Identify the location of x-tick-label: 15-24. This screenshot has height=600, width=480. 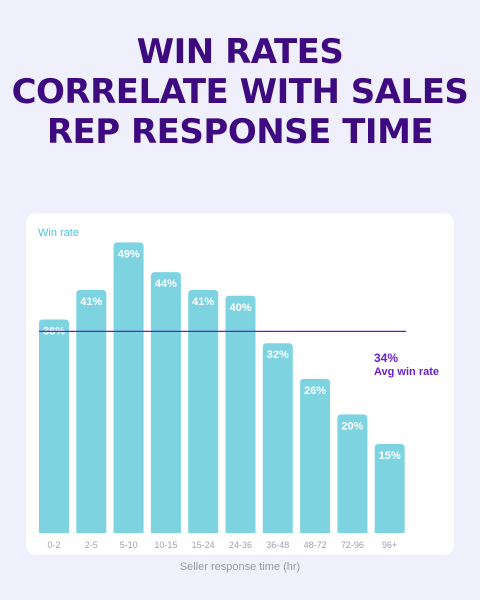
(203, 545).